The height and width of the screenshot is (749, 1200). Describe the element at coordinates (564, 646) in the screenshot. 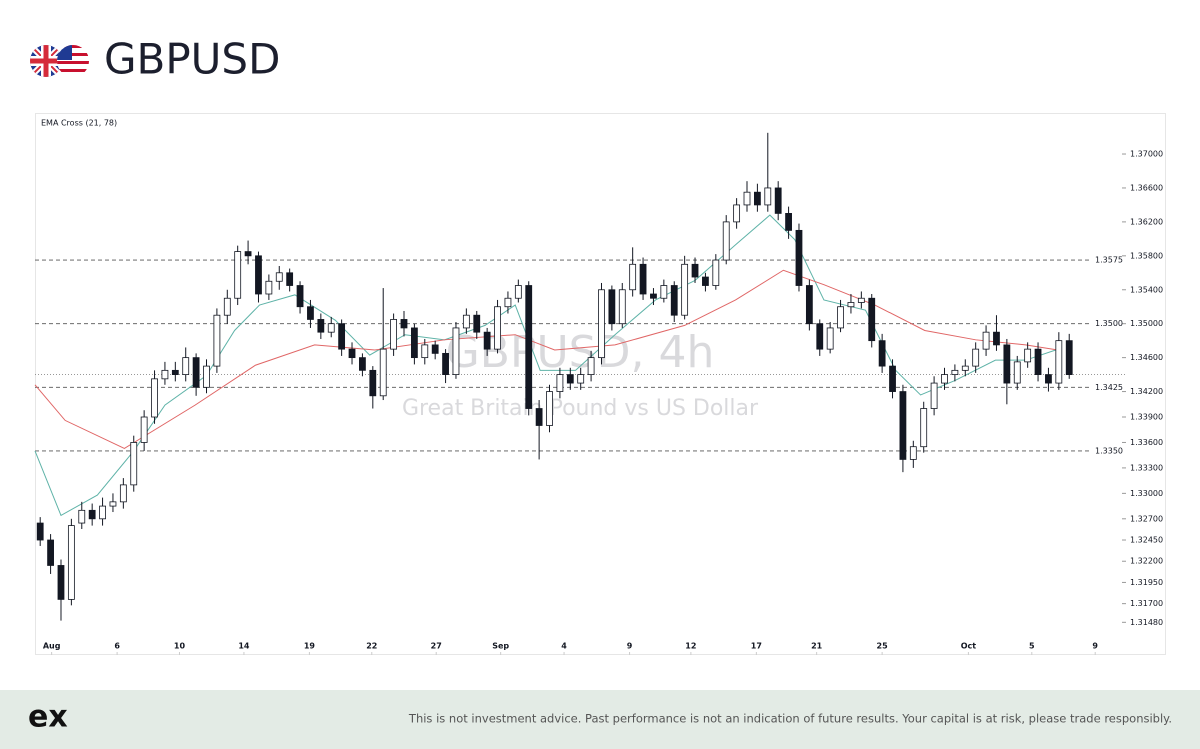

I see `x-tick-label: 4` at that location.